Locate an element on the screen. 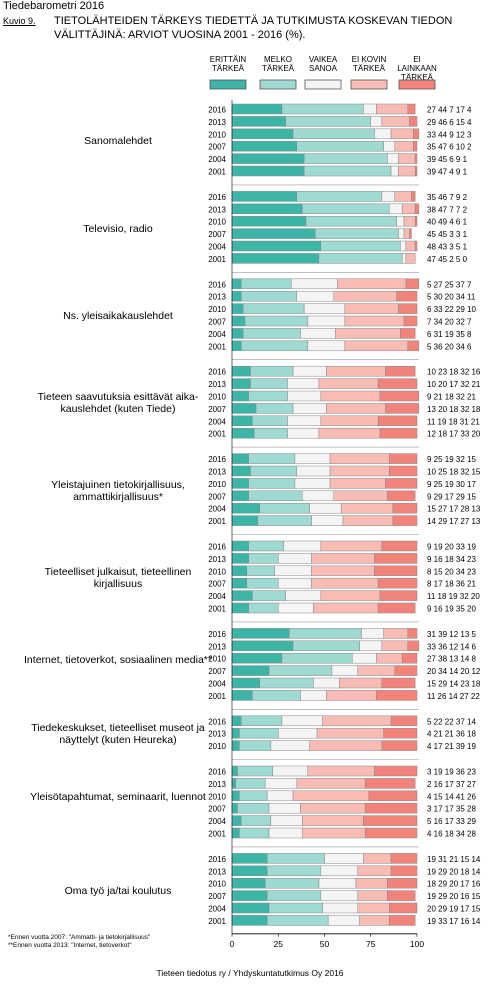  row-values: 27 38 13 14 8 is located at coordinates (451, 659).